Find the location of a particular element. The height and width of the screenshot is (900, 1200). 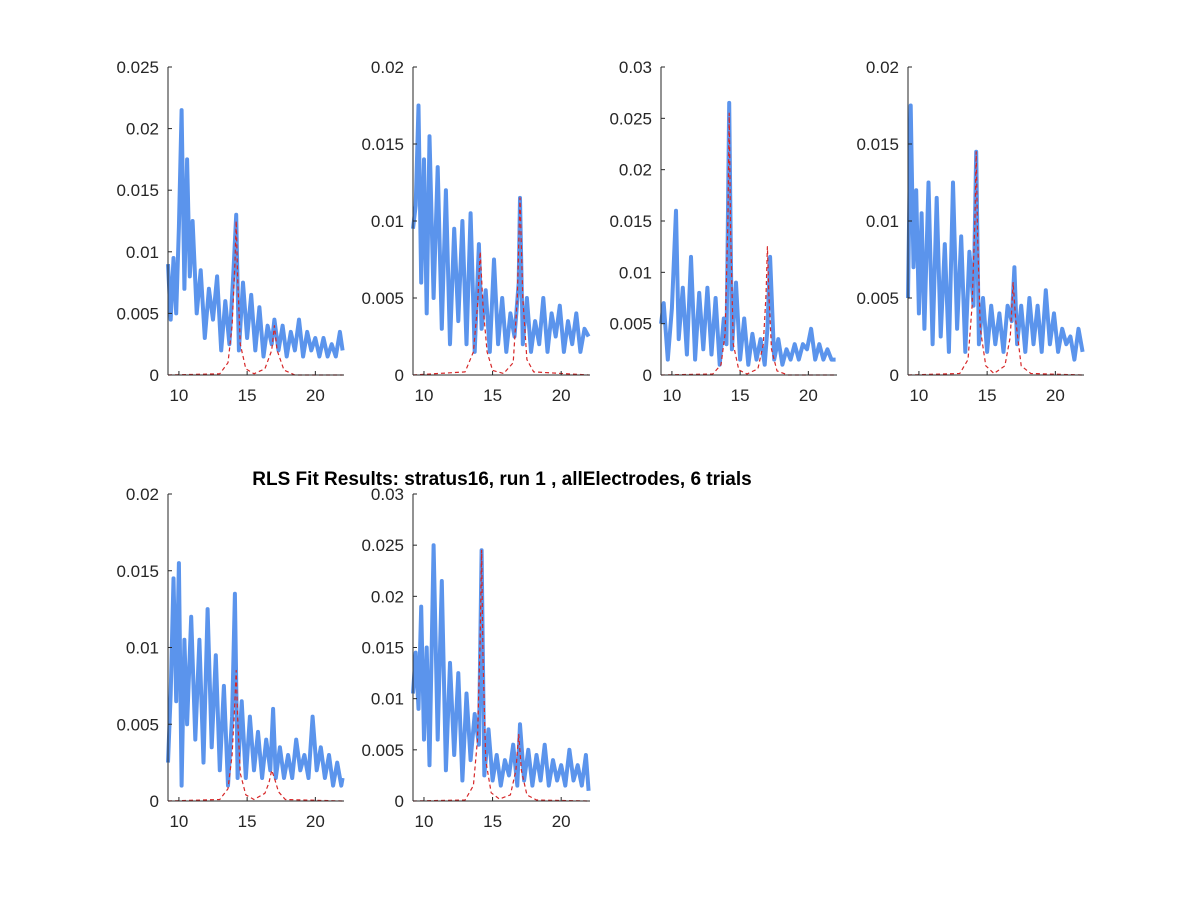

subplot-5: 0 0.005 0.01 0.015 0.02 10 15 20 is located at coordinates (230, 658).